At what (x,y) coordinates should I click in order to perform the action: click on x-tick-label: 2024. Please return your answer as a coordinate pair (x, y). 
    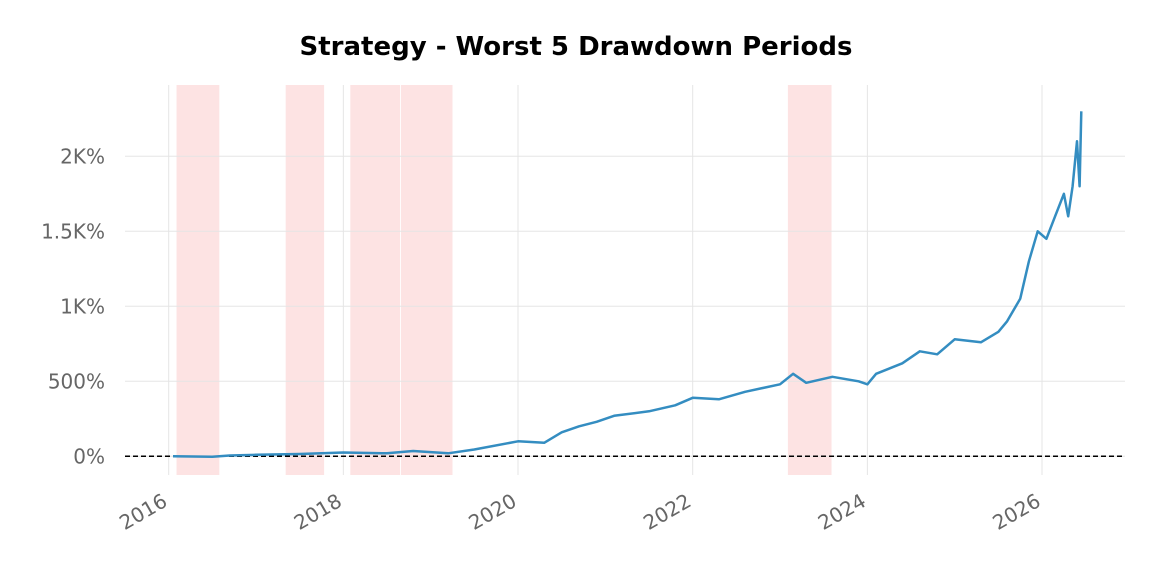
    Looking at the image, I should click on (842, 512).